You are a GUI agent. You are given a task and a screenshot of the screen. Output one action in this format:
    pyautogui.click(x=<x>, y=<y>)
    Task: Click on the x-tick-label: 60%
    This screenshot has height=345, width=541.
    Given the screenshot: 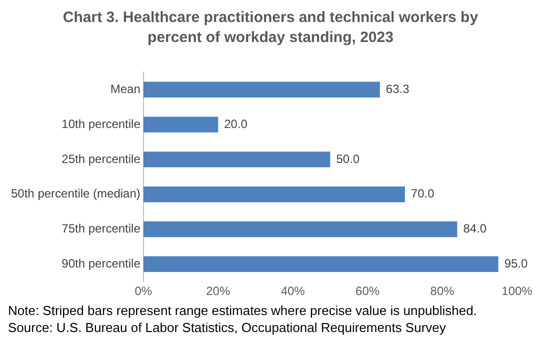 What is the action you would take?
    pyautogui.click(x=368, y=291)
    